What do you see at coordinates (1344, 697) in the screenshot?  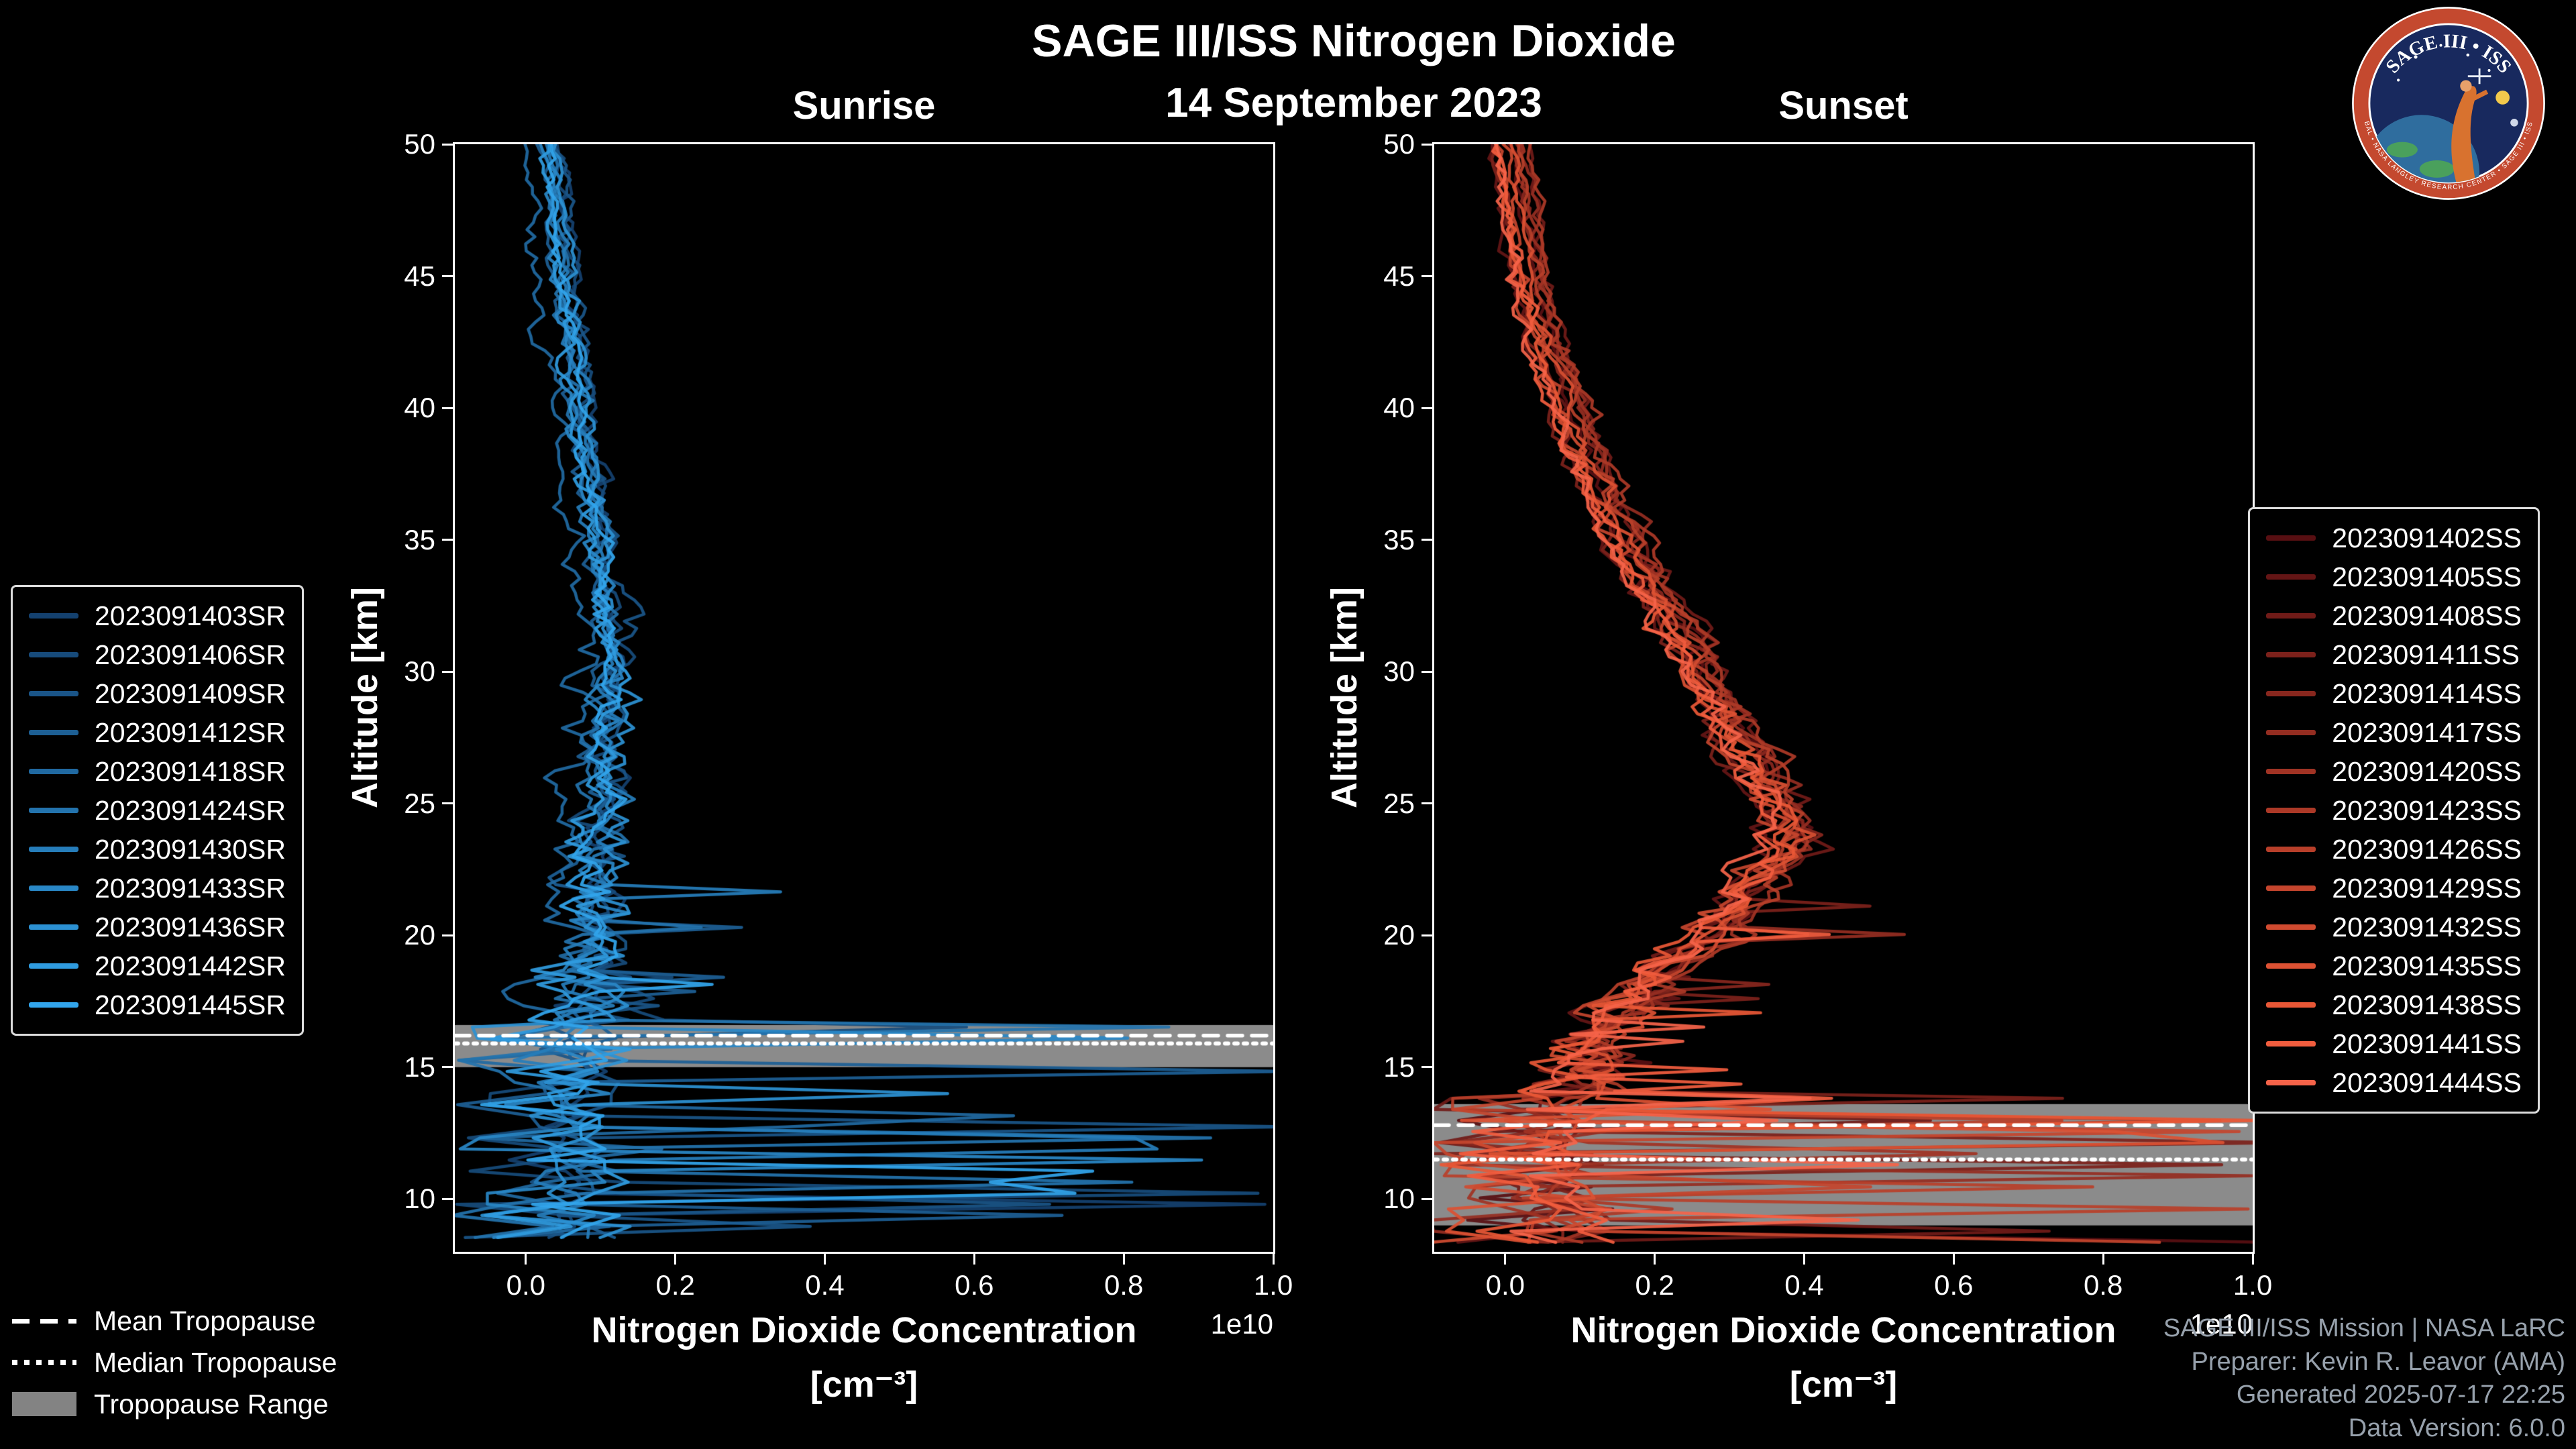 I see `sunset-y-axis-label: Altitude [km]` at bounding box center [1344, 697].